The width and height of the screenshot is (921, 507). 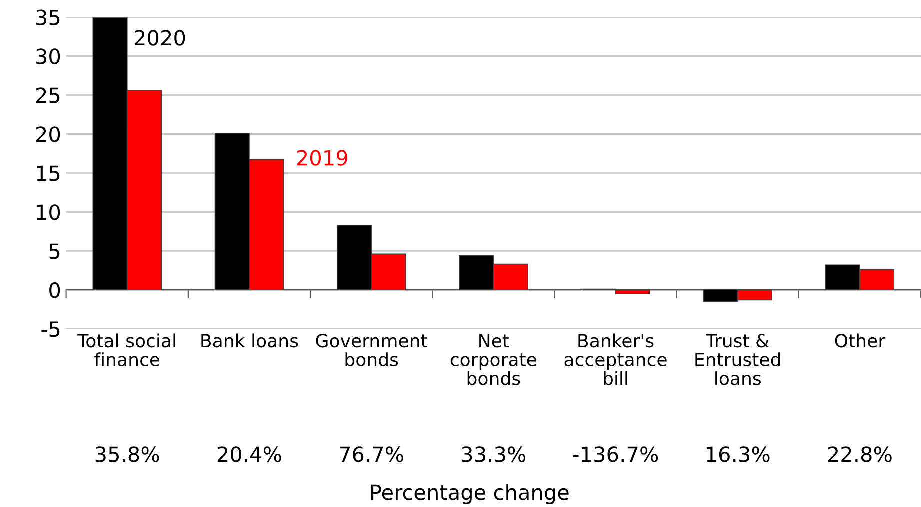 What do you see at coordinates (615, 360) in the screenshot?
I see `x-tick-label: Banker's acceptance bill` at bounding box center [615, 360].